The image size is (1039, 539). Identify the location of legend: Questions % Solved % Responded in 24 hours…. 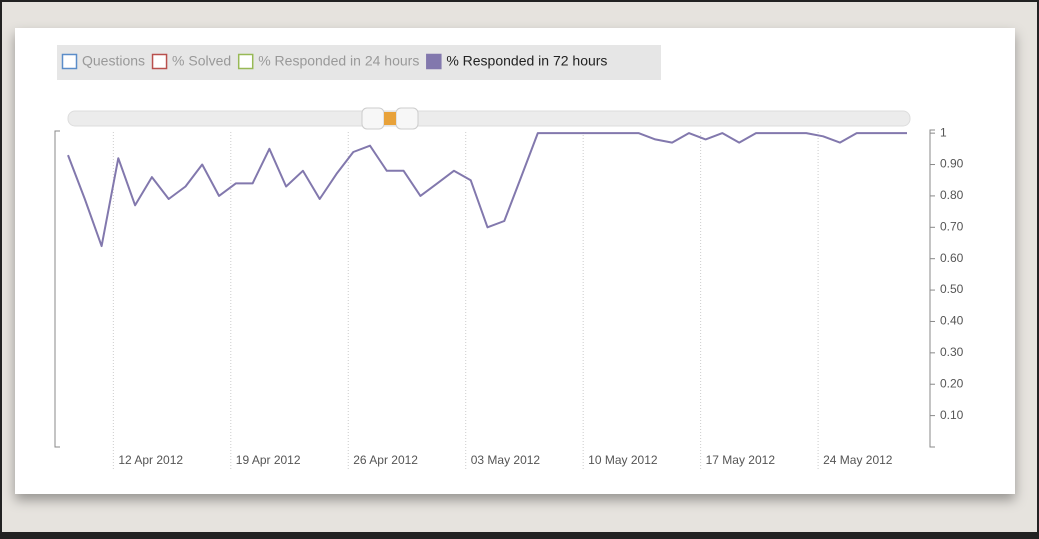
(334, 61).